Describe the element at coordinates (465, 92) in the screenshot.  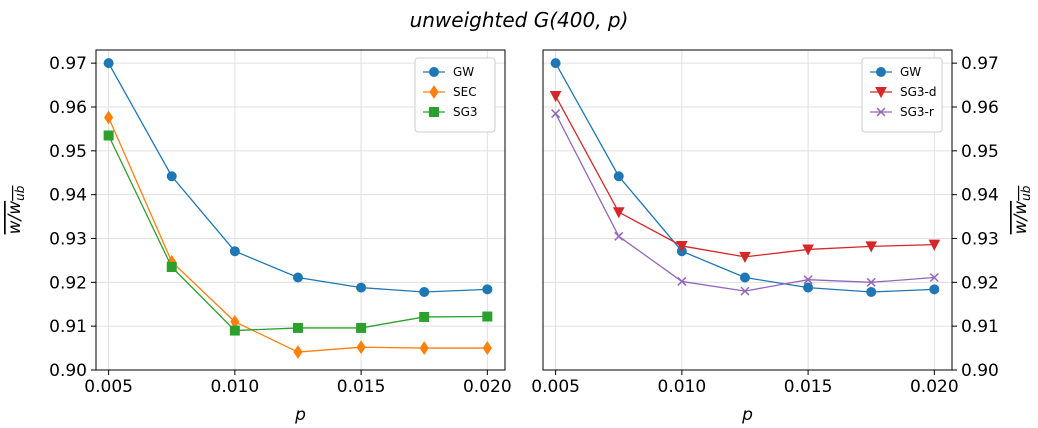
I see `legend-entry-label: SEC` at that location.